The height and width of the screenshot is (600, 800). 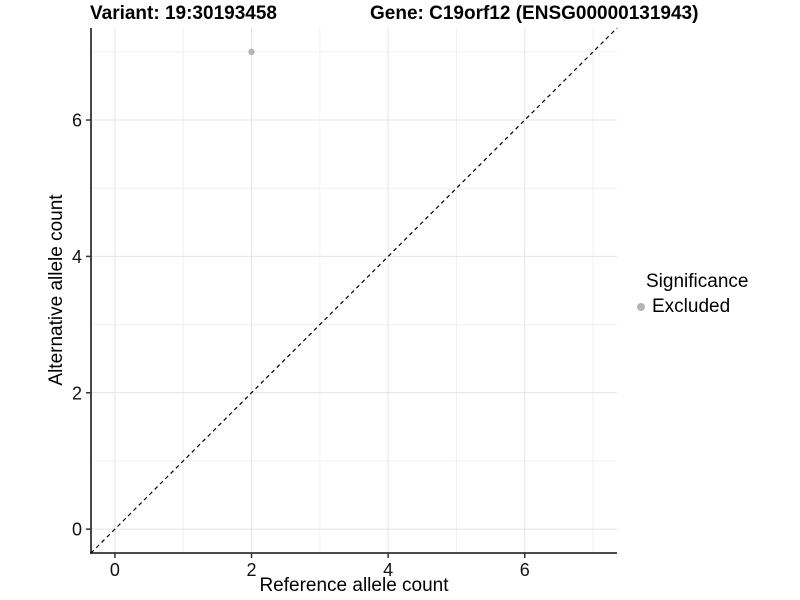 What do you see at coordinates (77, 393) in the screenshot?
I see `y-tick-label: 2` at bounding box center [77, 393].